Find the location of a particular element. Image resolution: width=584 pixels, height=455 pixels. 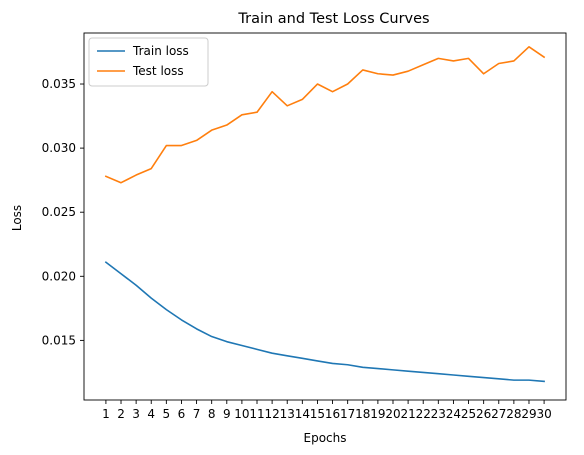

x-tick-label: 29 is located at coordinates (528, 414).